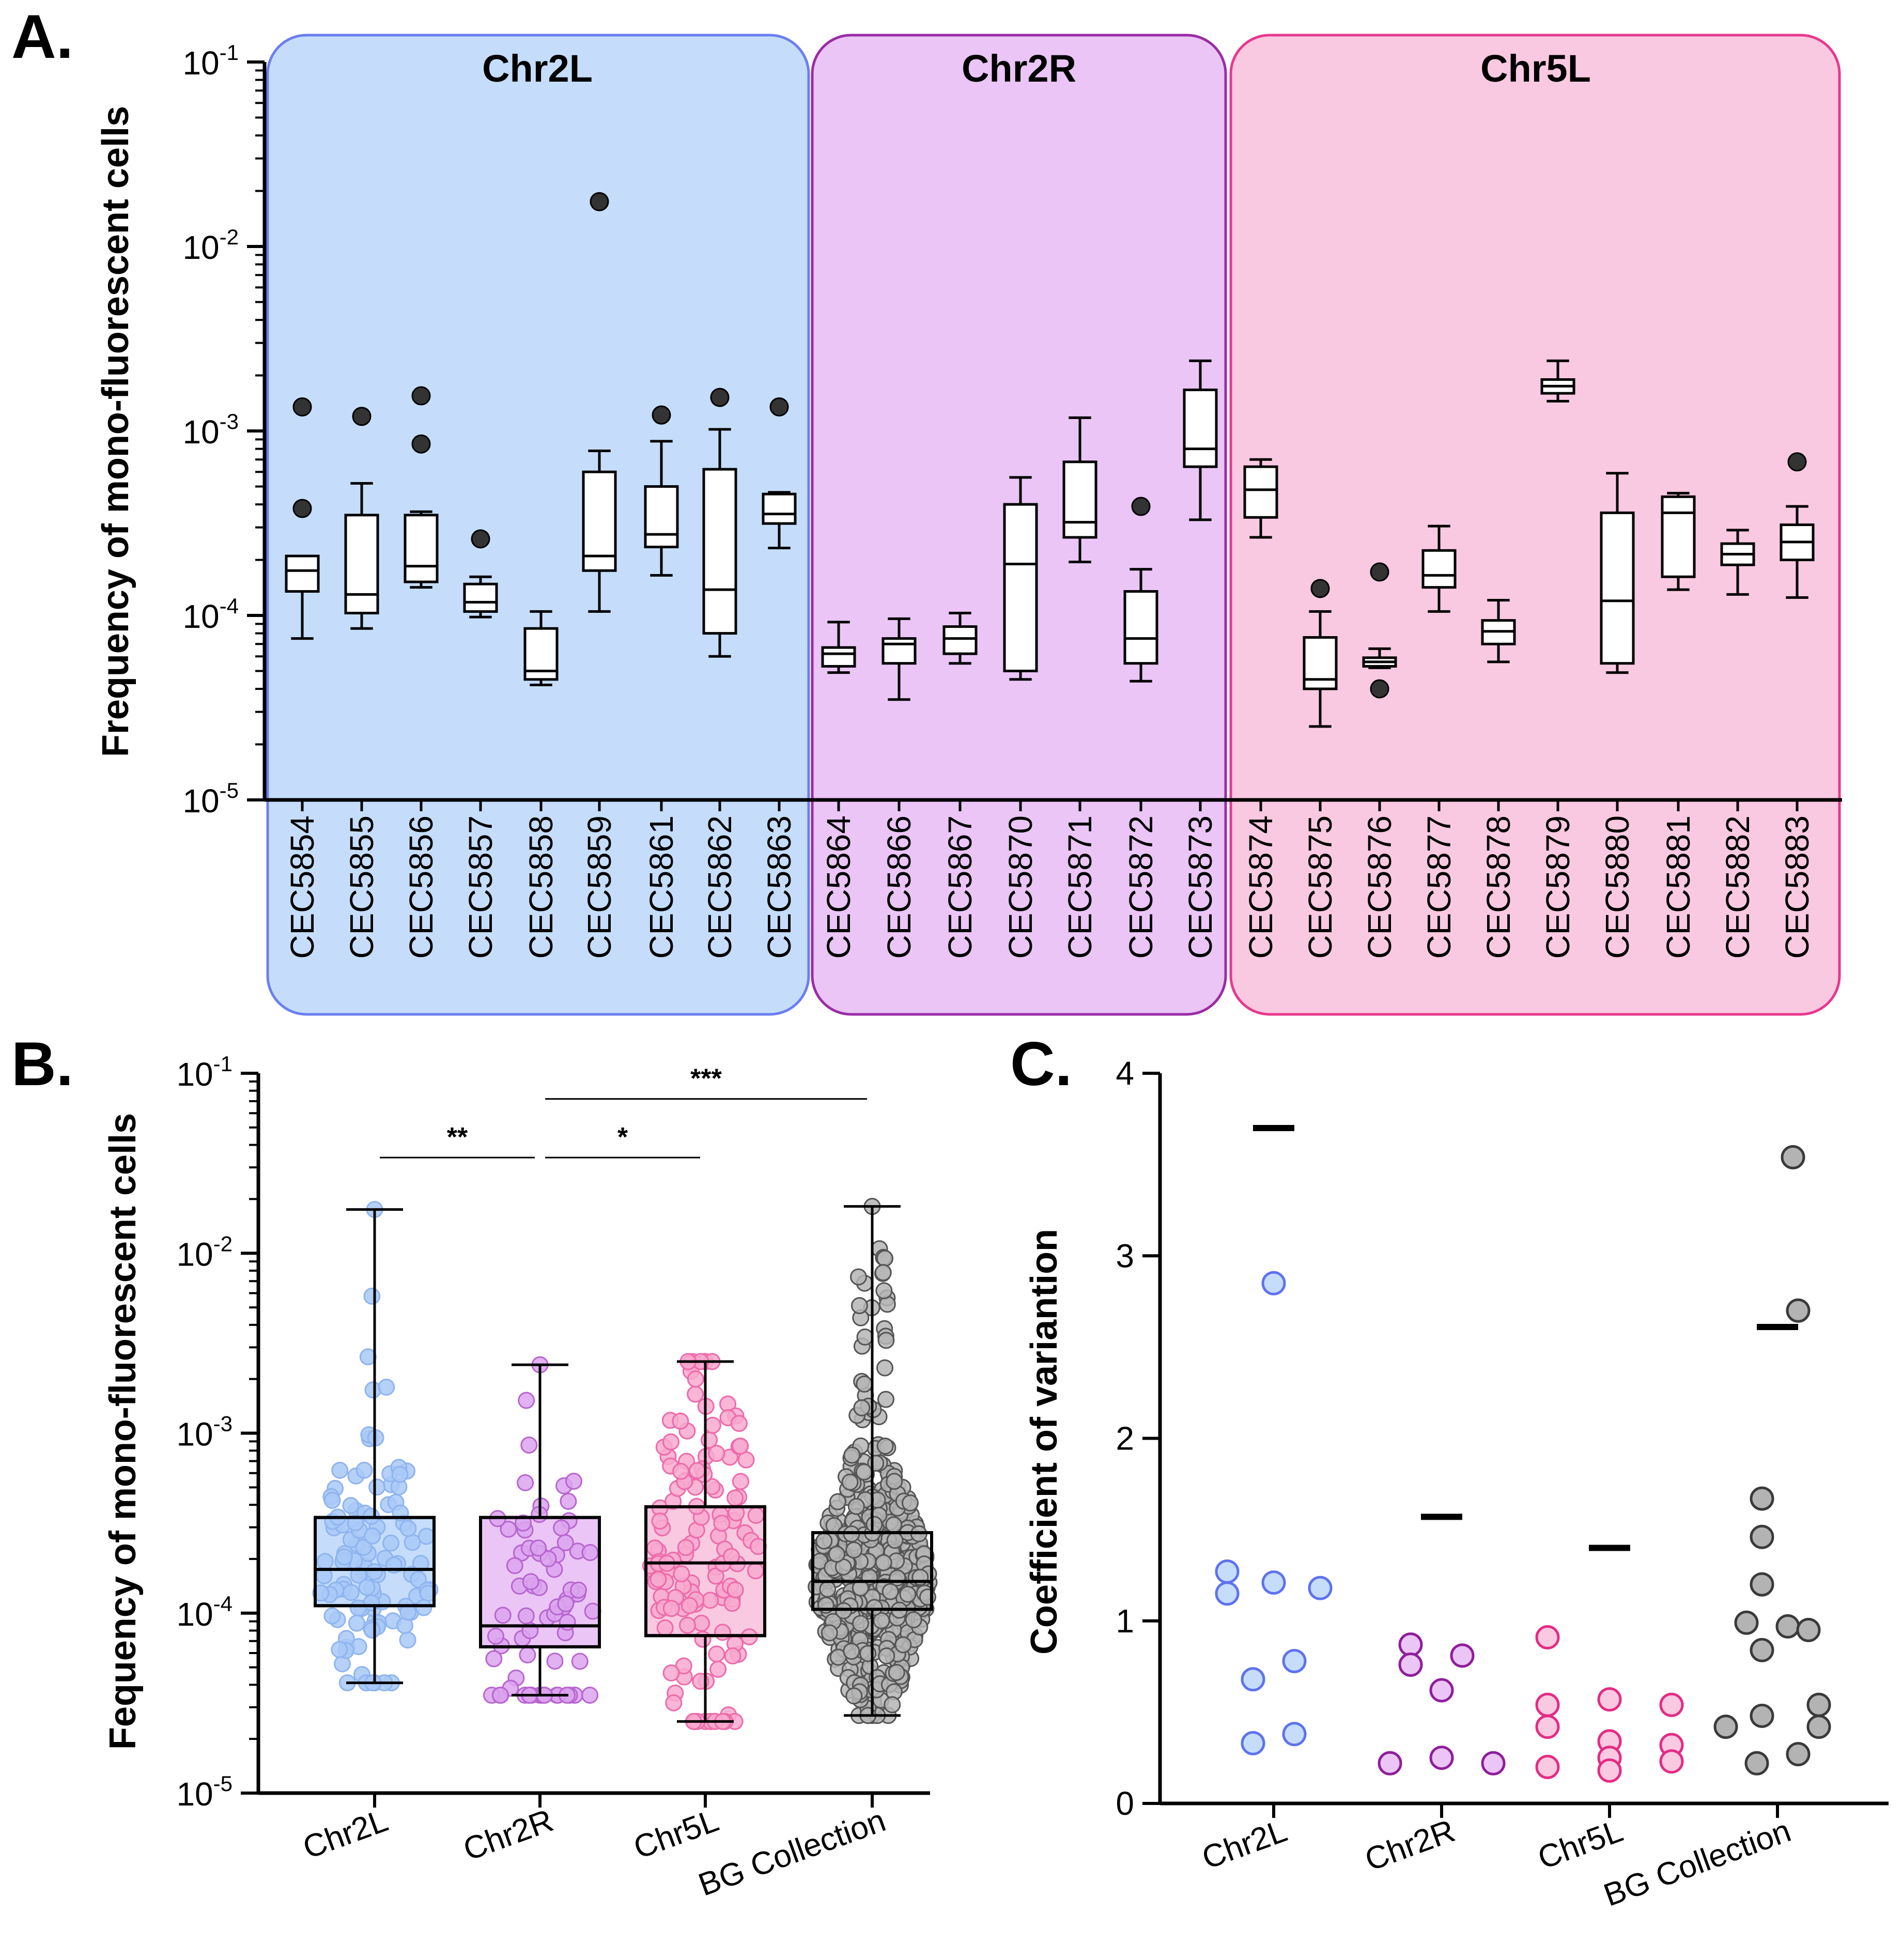 Image resolution: width=1902 pixels, height=1960 pixels. What do you see at coordinates (211, 614) in the screenshot?
I see `panel-a-y-tick-label: 10⁻⁴` at bounding box center [211, 614].